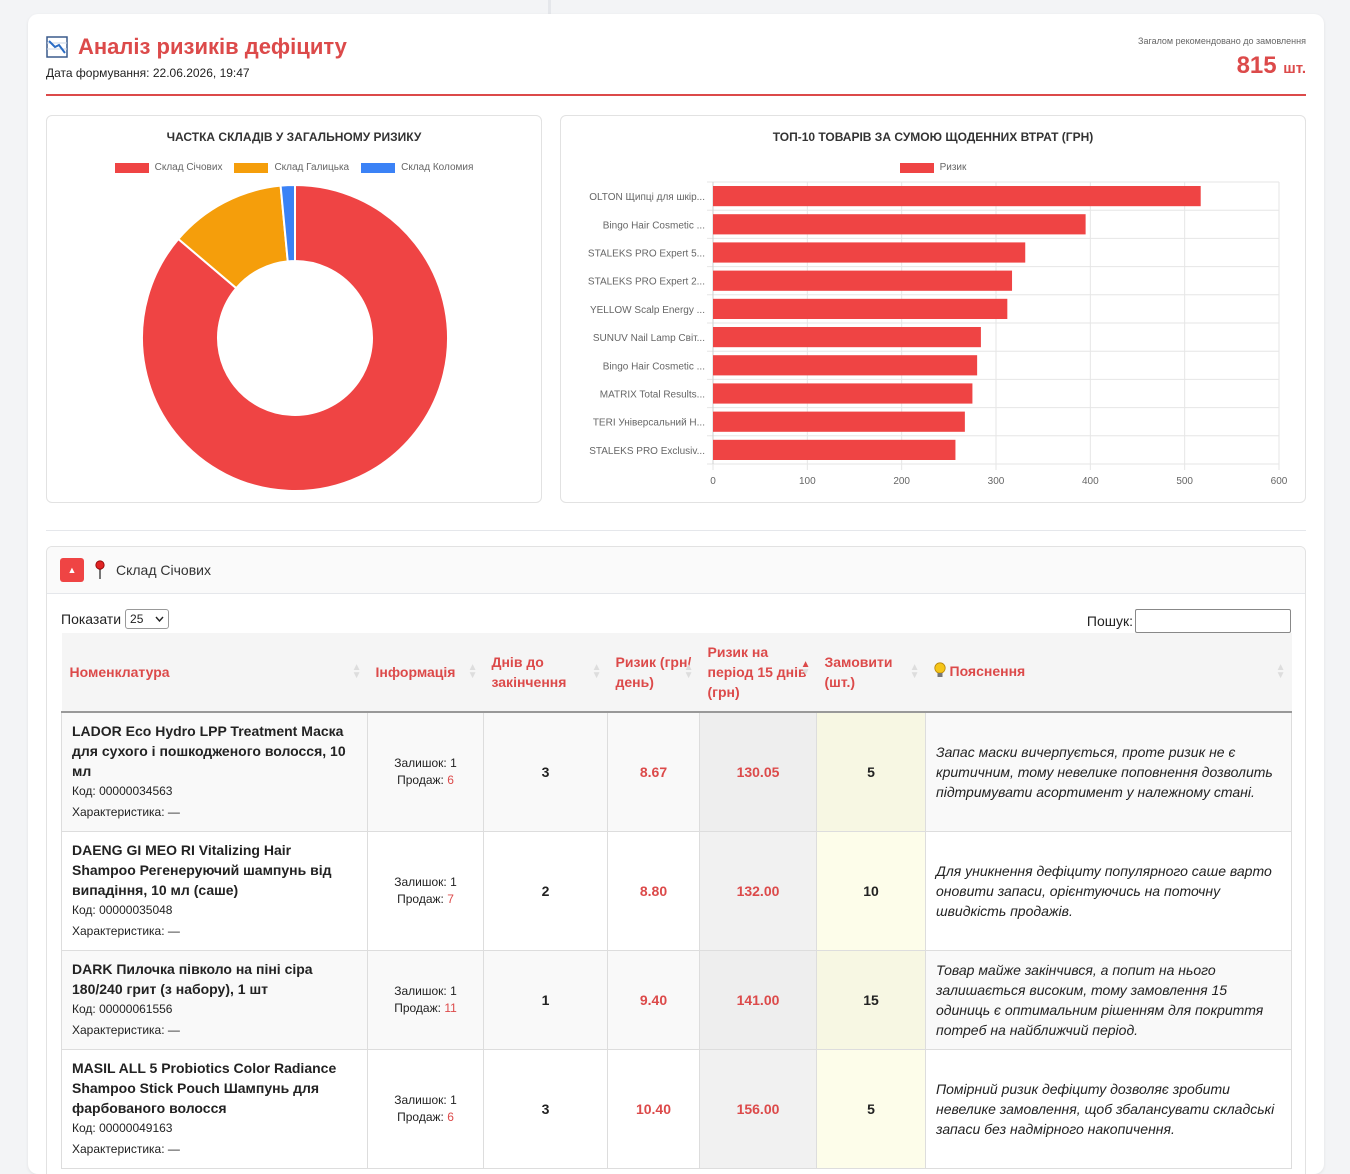 This screenshot has width=1350, height=1174. Describe the element at coordinates (212, 46) in the screenshot. I see `title-text: Аналіз ризиків дефіциту` at that location.